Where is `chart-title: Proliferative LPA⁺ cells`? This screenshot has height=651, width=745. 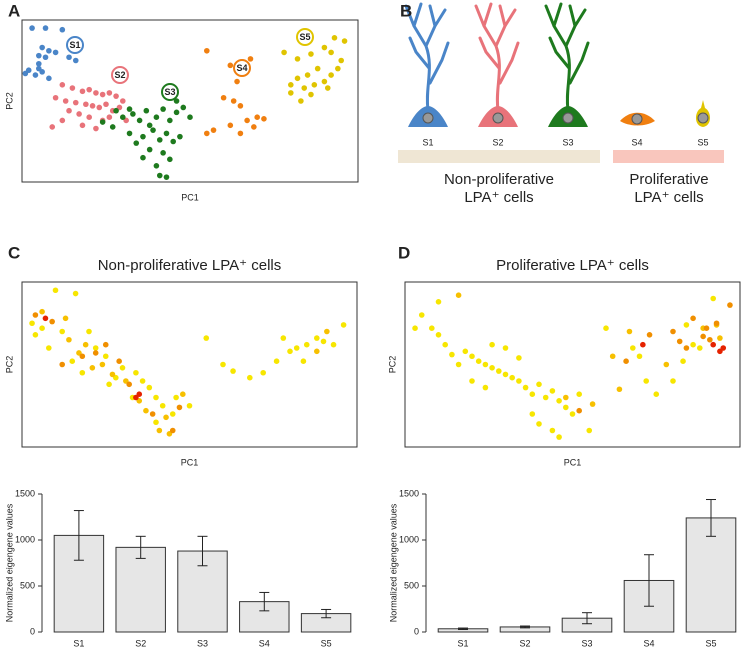
chart-title: Proliferative LPA⁺ cells is located at coordinates (572, 265).